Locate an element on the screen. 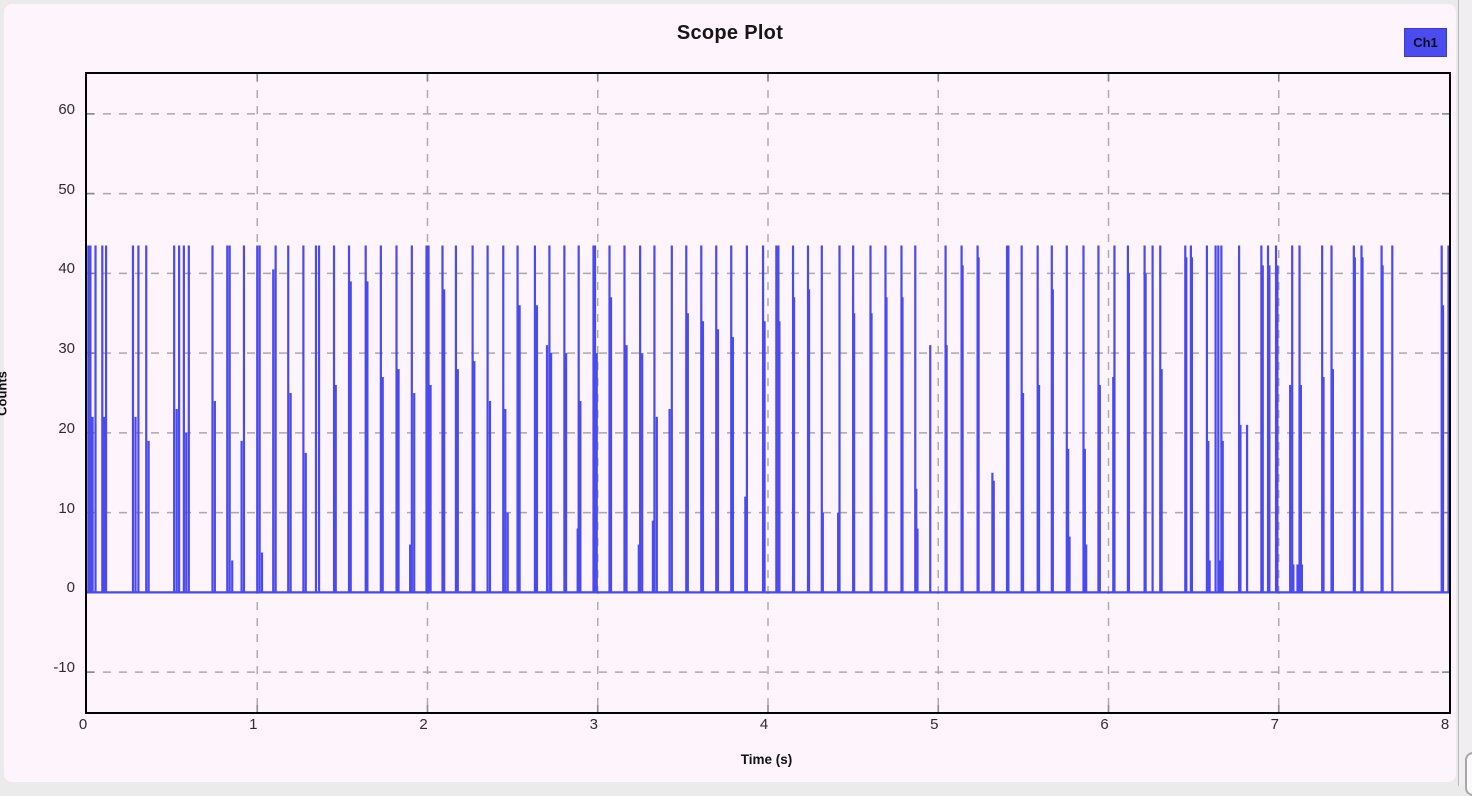 Image resolution: width=1472 pixels, height=796 pixels. legend-label: Ch1 is located at coordinates (1425, 42).